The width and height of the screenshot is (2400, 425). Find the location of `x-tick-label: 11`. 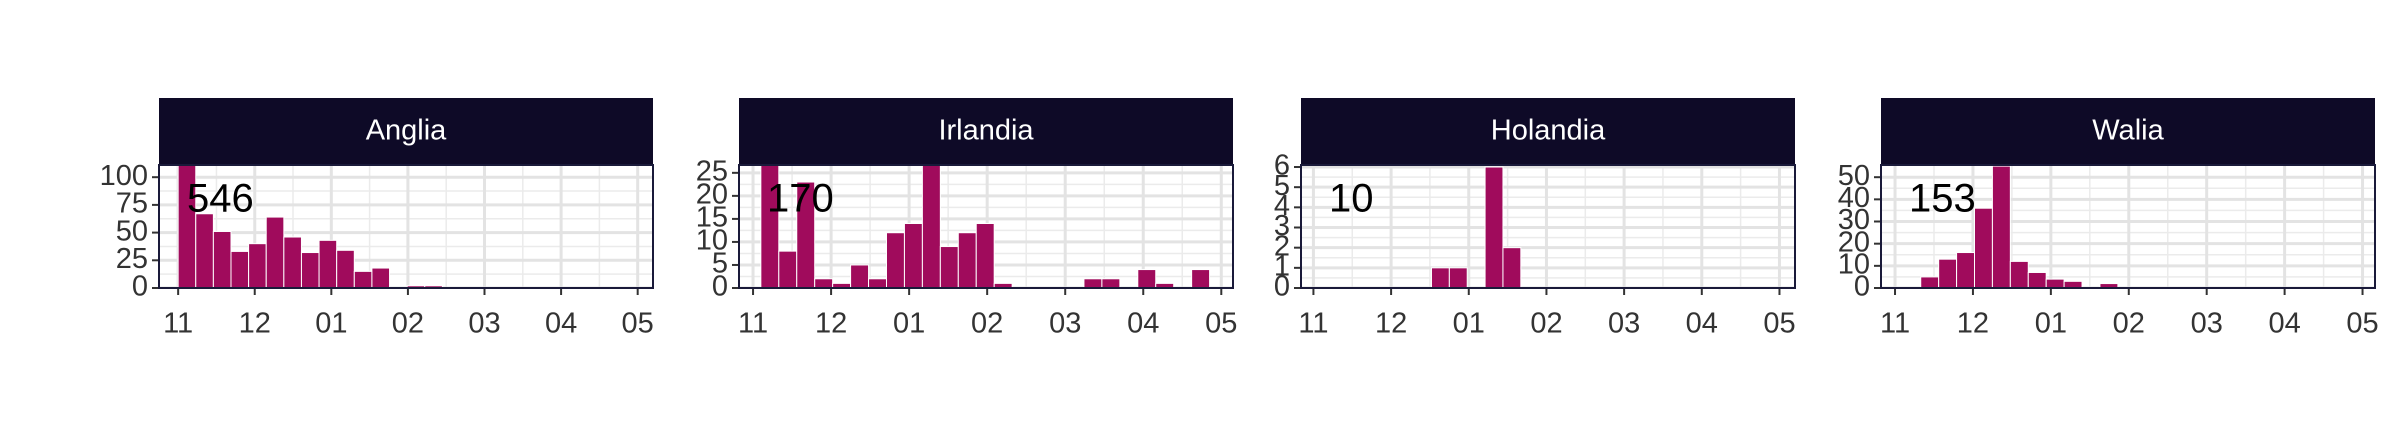

x-tick-label: 11 is located at coordinates (1895, 324).